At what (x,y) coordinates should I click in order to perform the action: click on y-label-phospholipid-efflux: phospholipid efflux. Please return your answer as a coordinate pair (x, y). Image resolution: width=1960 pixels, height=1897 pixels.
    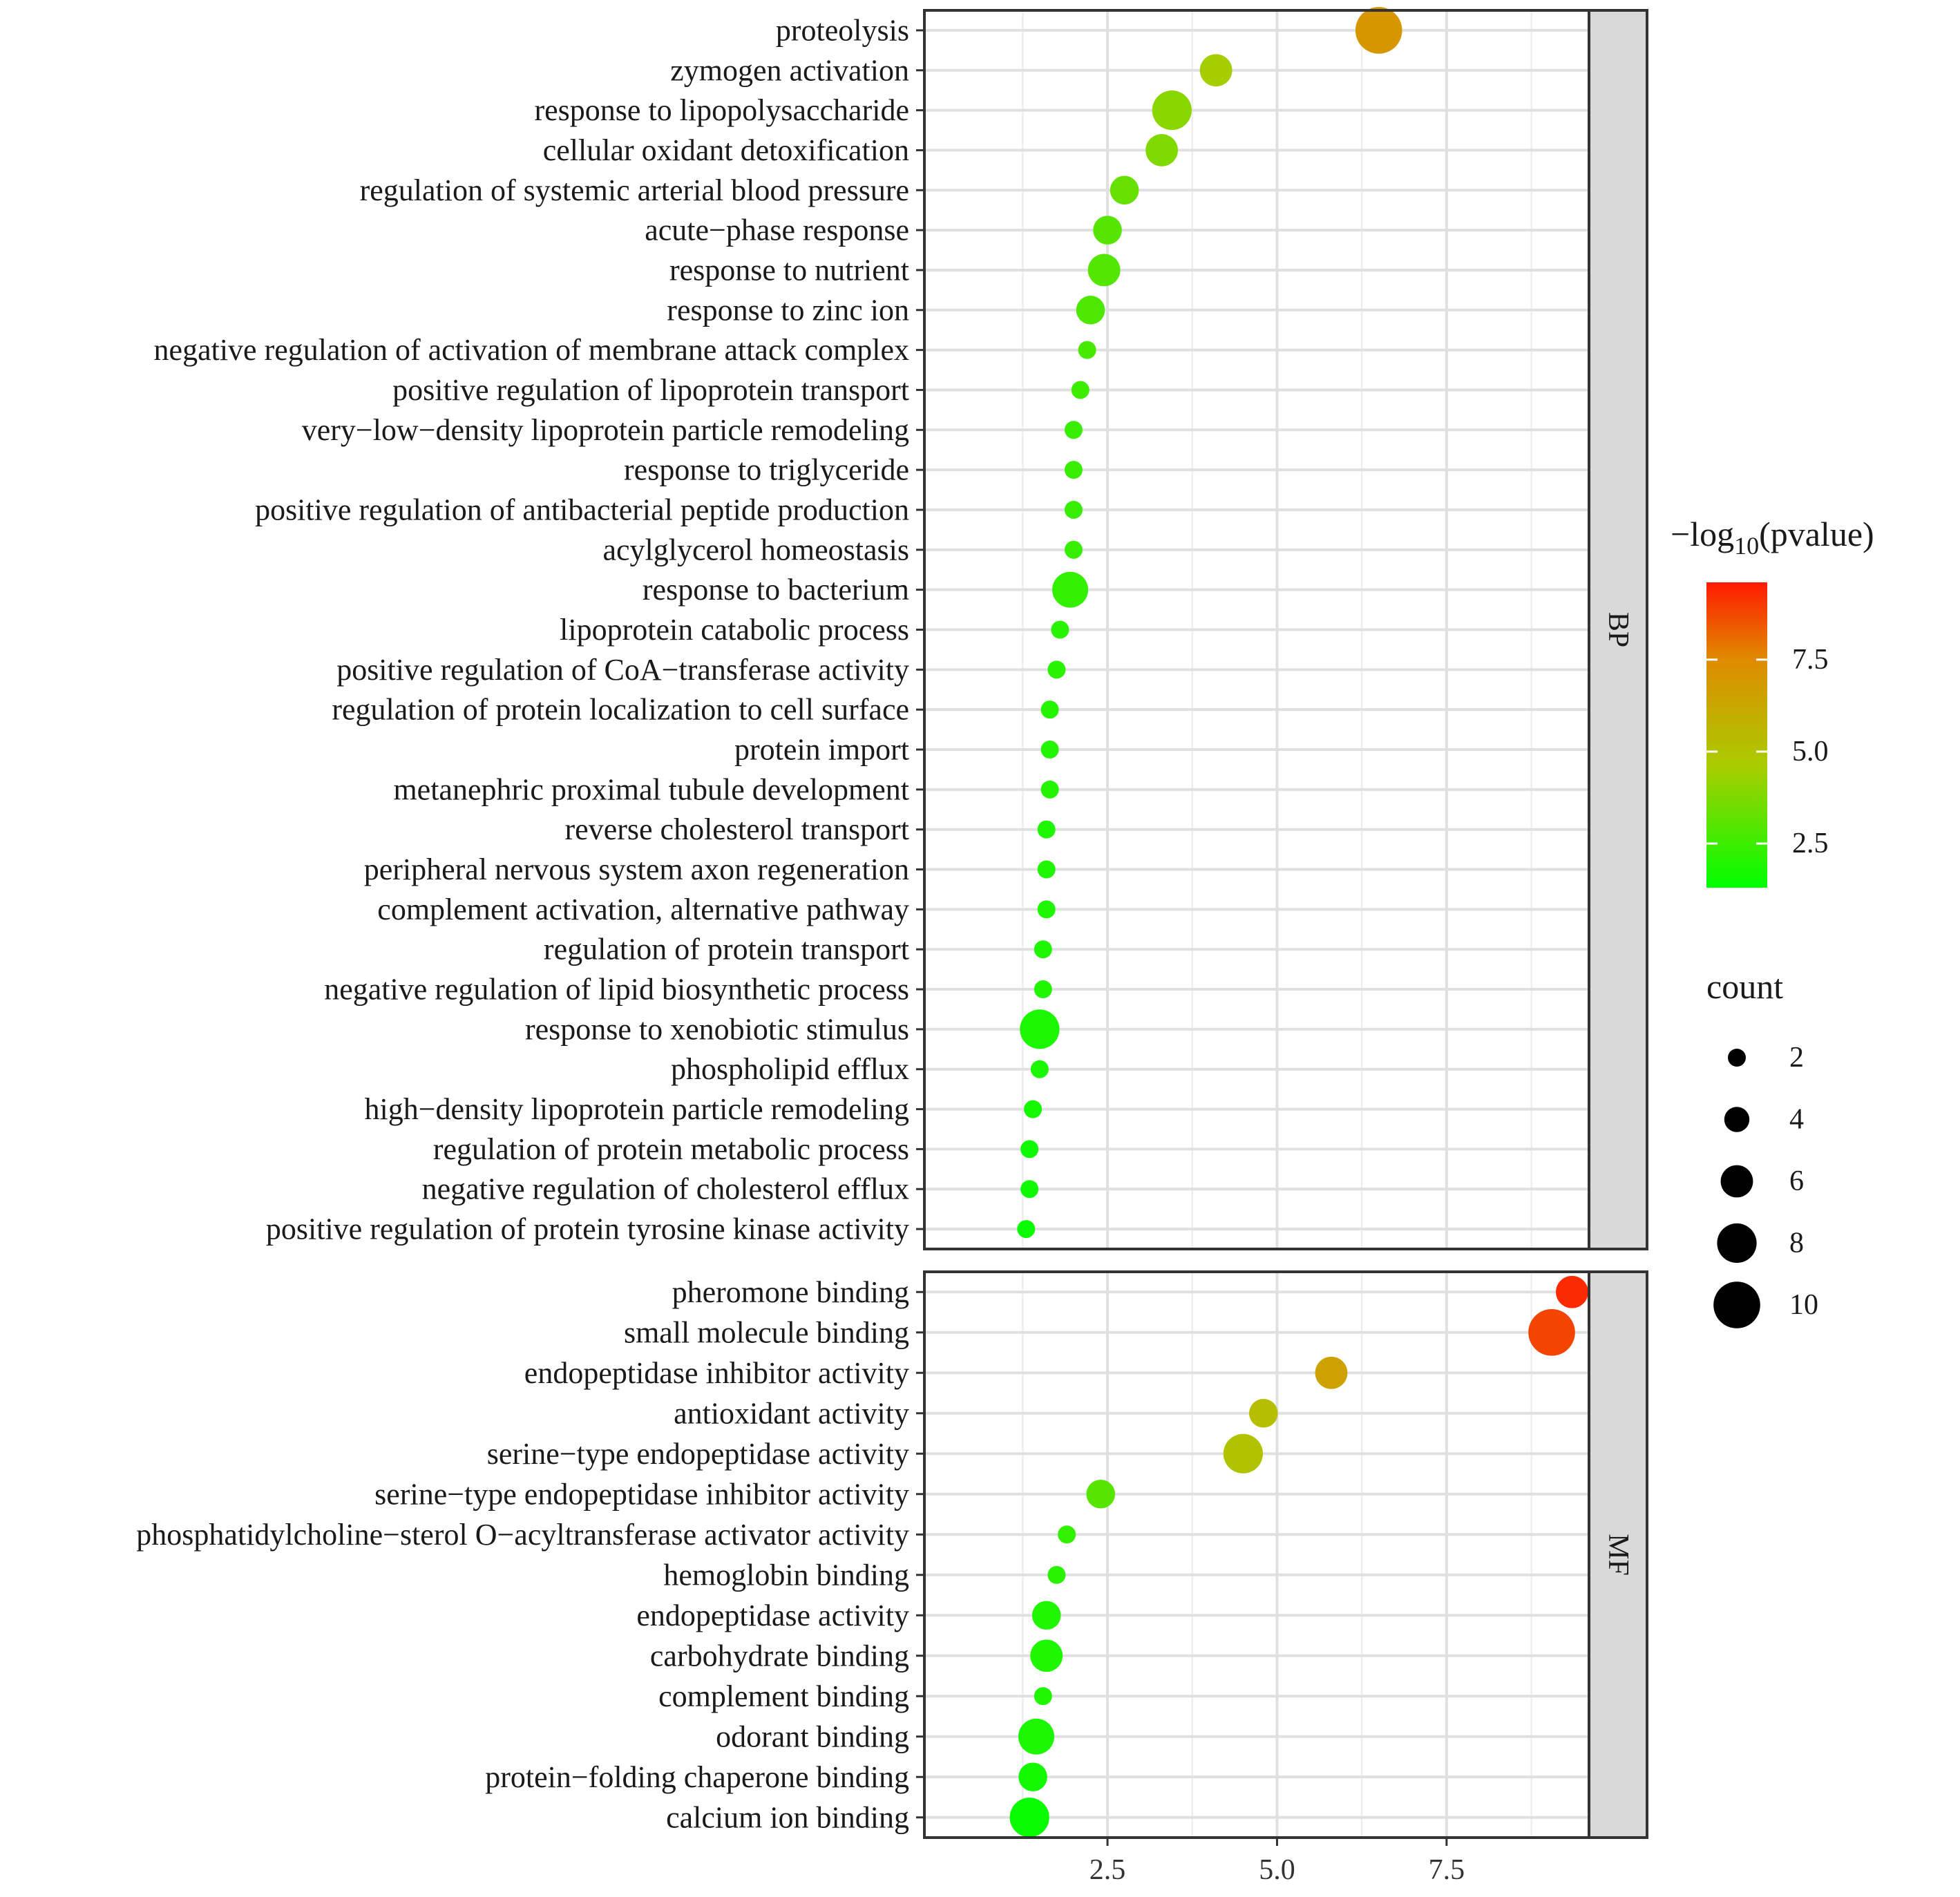
    Looking at the image, I should click on (790, 1069).